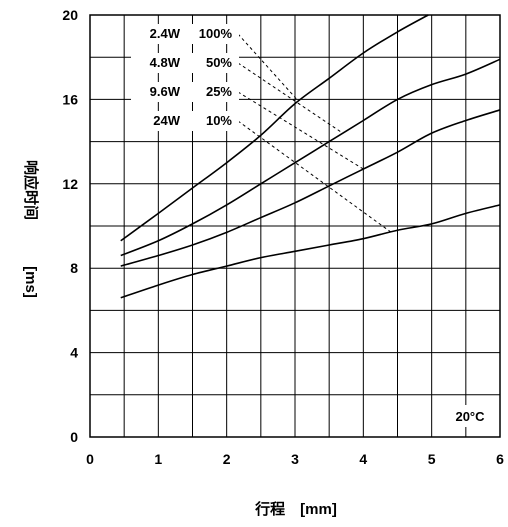  Describe the element at coordinates (165, 62) in the screenshot. I see `legend-power-label: 4.8W` at that location.